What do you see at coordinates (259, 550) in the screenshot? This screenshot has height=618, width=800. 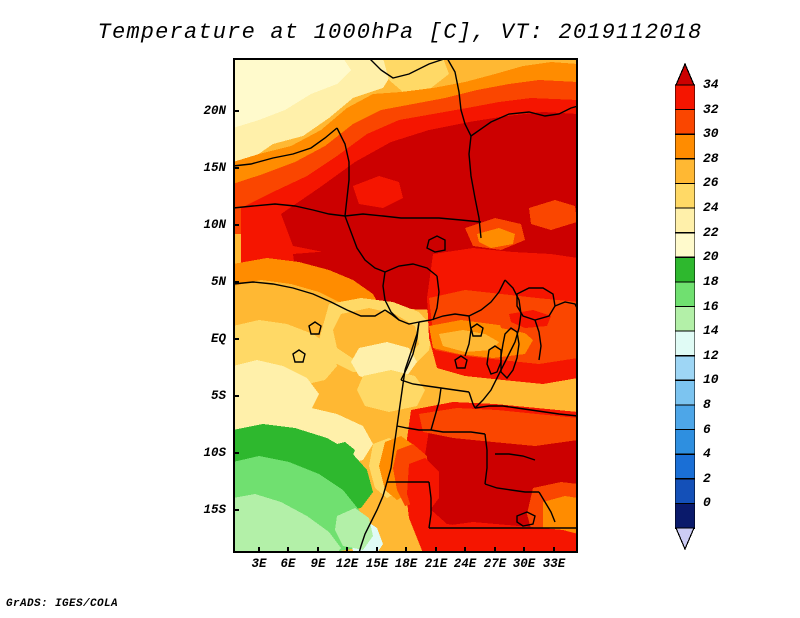 I see `x-tick-3E` at bounding box center [259, 550].